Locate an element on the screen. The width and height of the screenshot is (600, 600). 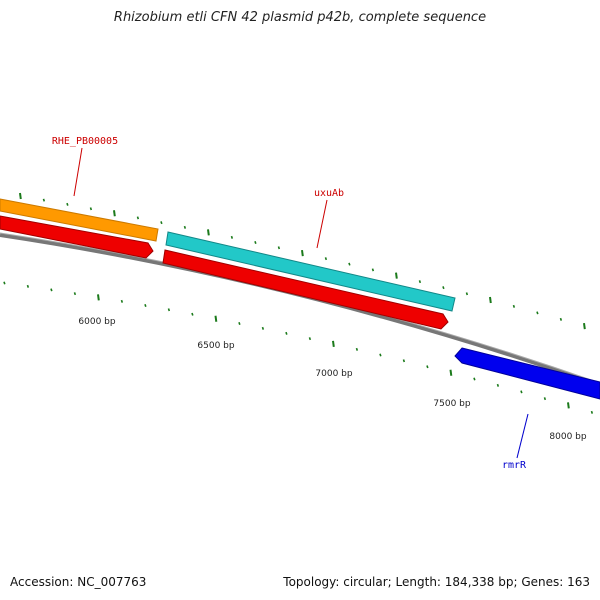
label-pointer-rmrr is located at coordinates (522, 436).